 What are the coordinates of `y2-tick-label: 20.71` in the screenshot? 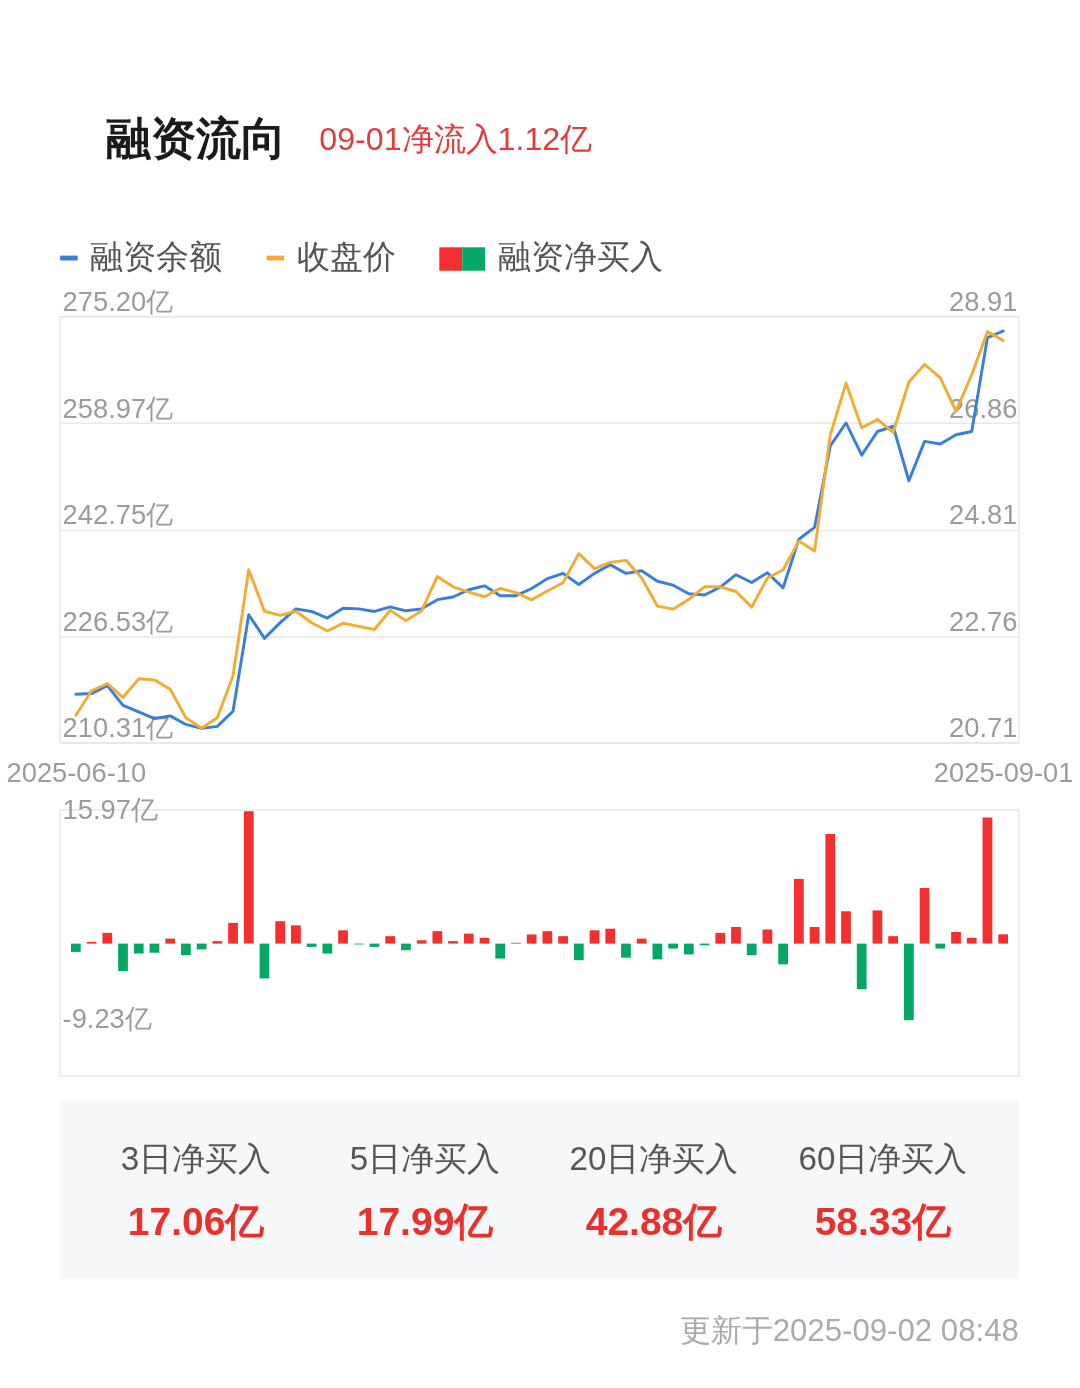 It's located at (983, 728).